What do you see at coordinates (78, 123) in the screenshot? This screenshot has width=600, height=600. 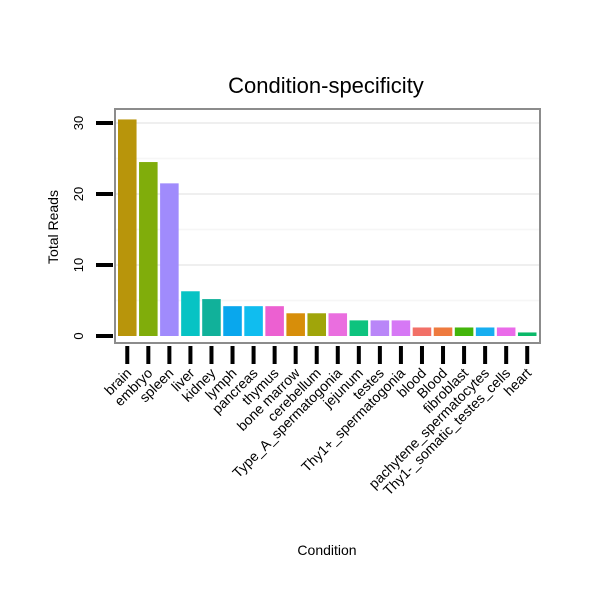 I see `y-tick-label: 30` at bounding box center [78, 123].